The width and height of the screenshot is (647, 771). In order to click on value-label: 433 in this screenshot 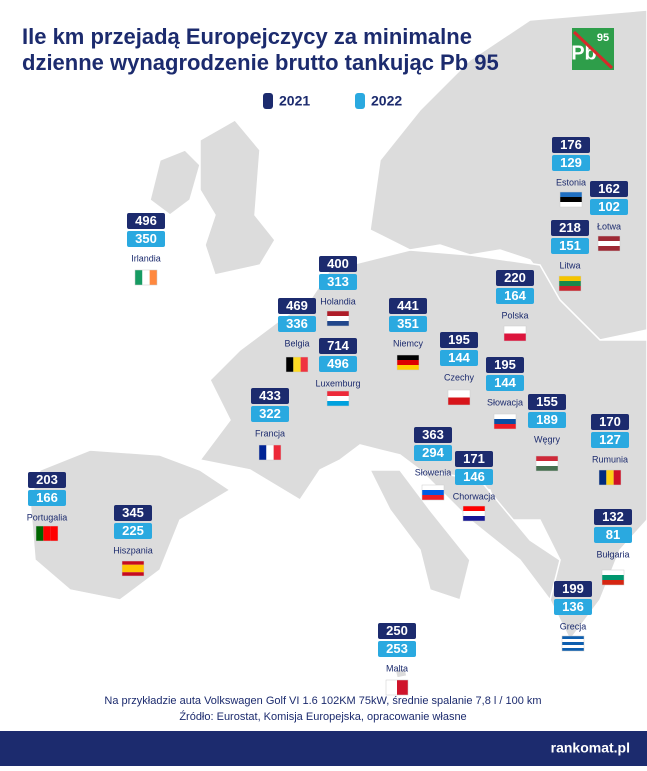, I will do `click(270, 395)`.